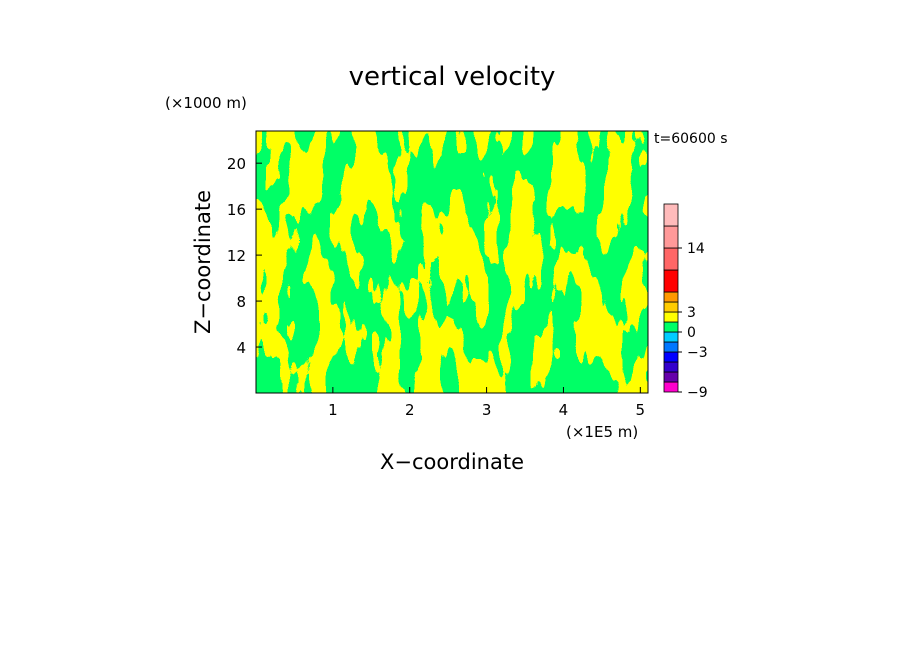 The height and width of the screenshot is (654, 904). Describe the element at coordinates (602, 432) in the screenshot. I see `x-axis-unit: (×1E5 m)` at that location.